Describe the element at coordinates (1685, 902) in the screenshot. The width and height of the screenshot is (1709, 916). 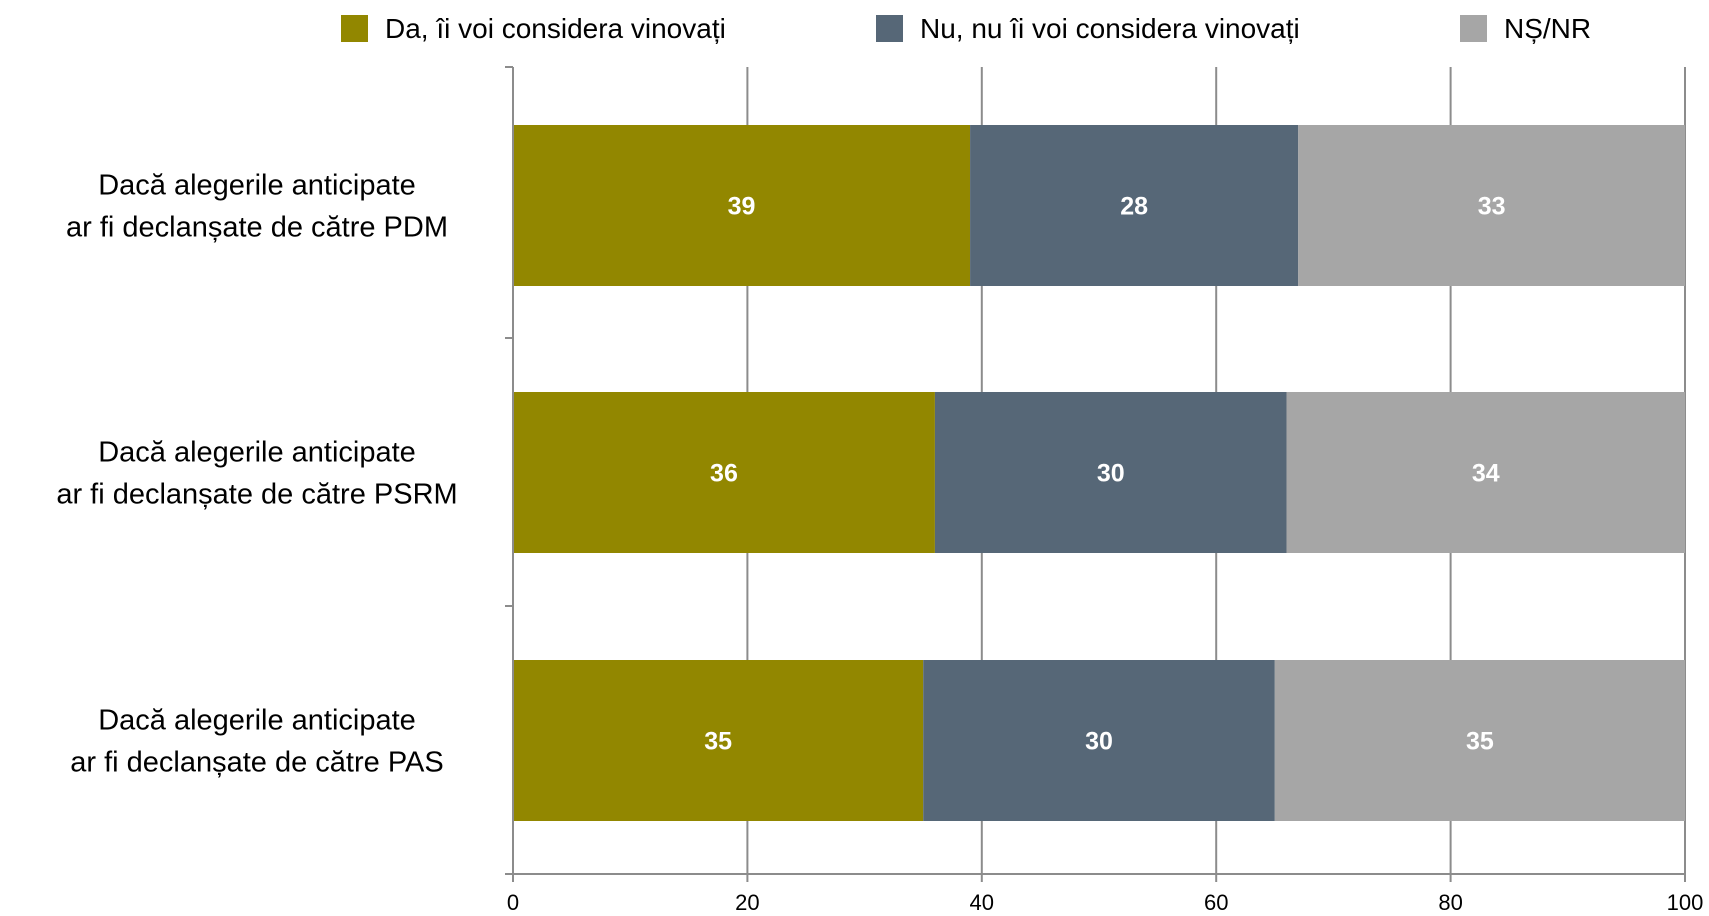
I see `x-tick-label-100: 100` at that location.